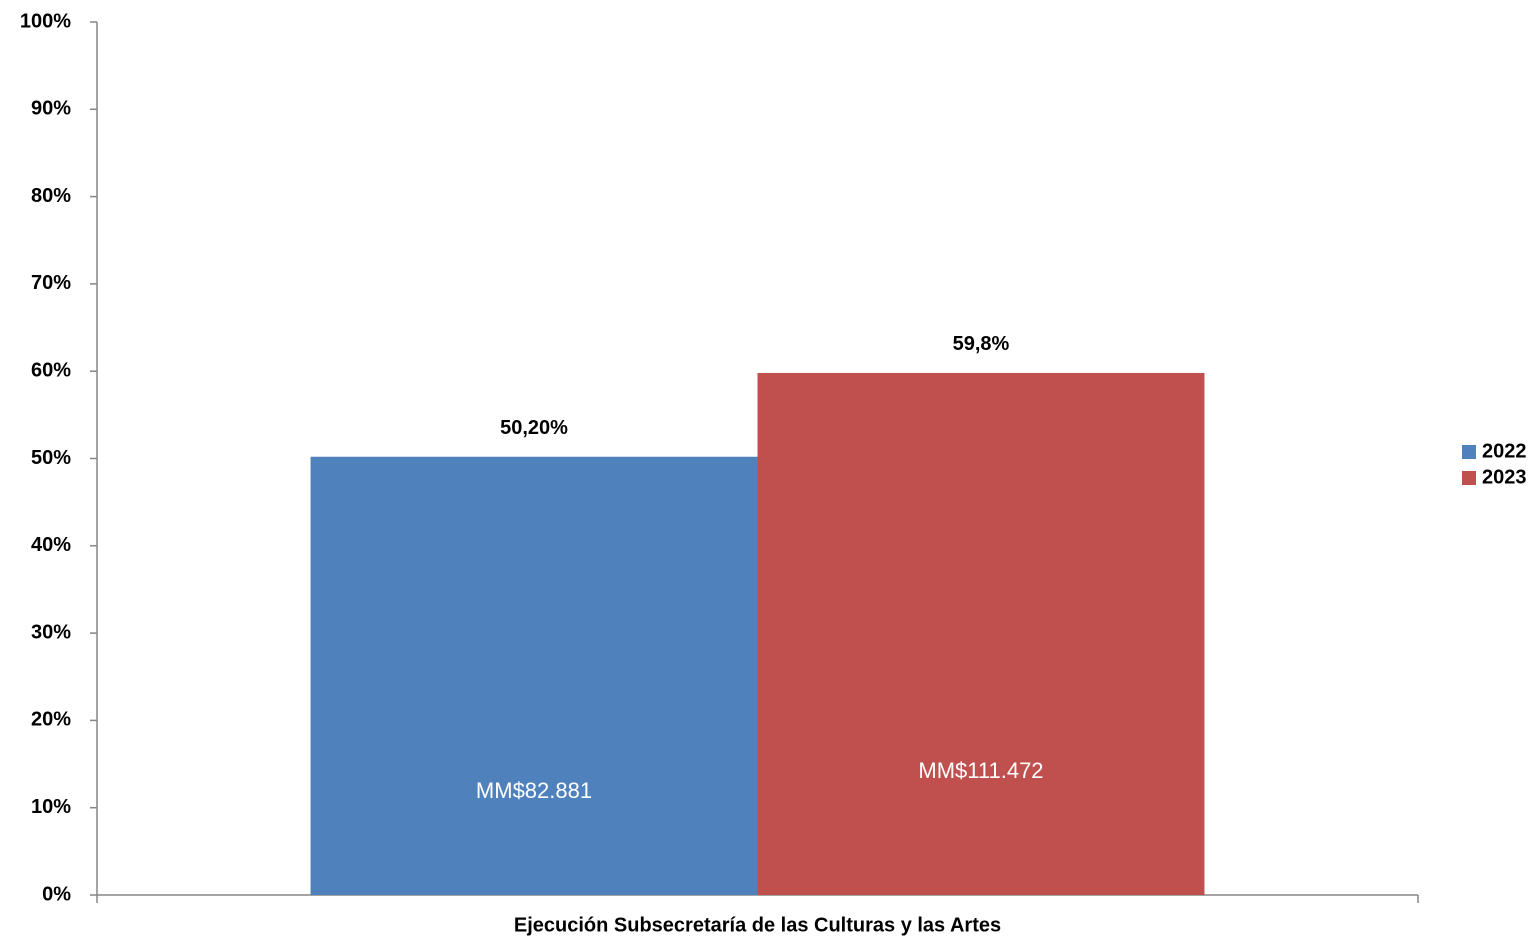 Image resolution: width=1540 pixels, height=942 pixels. What do you see at coordinates (51, 632) in the screenshot?
I see `y-tick-label: 30%` at bounding box center [51, 632].